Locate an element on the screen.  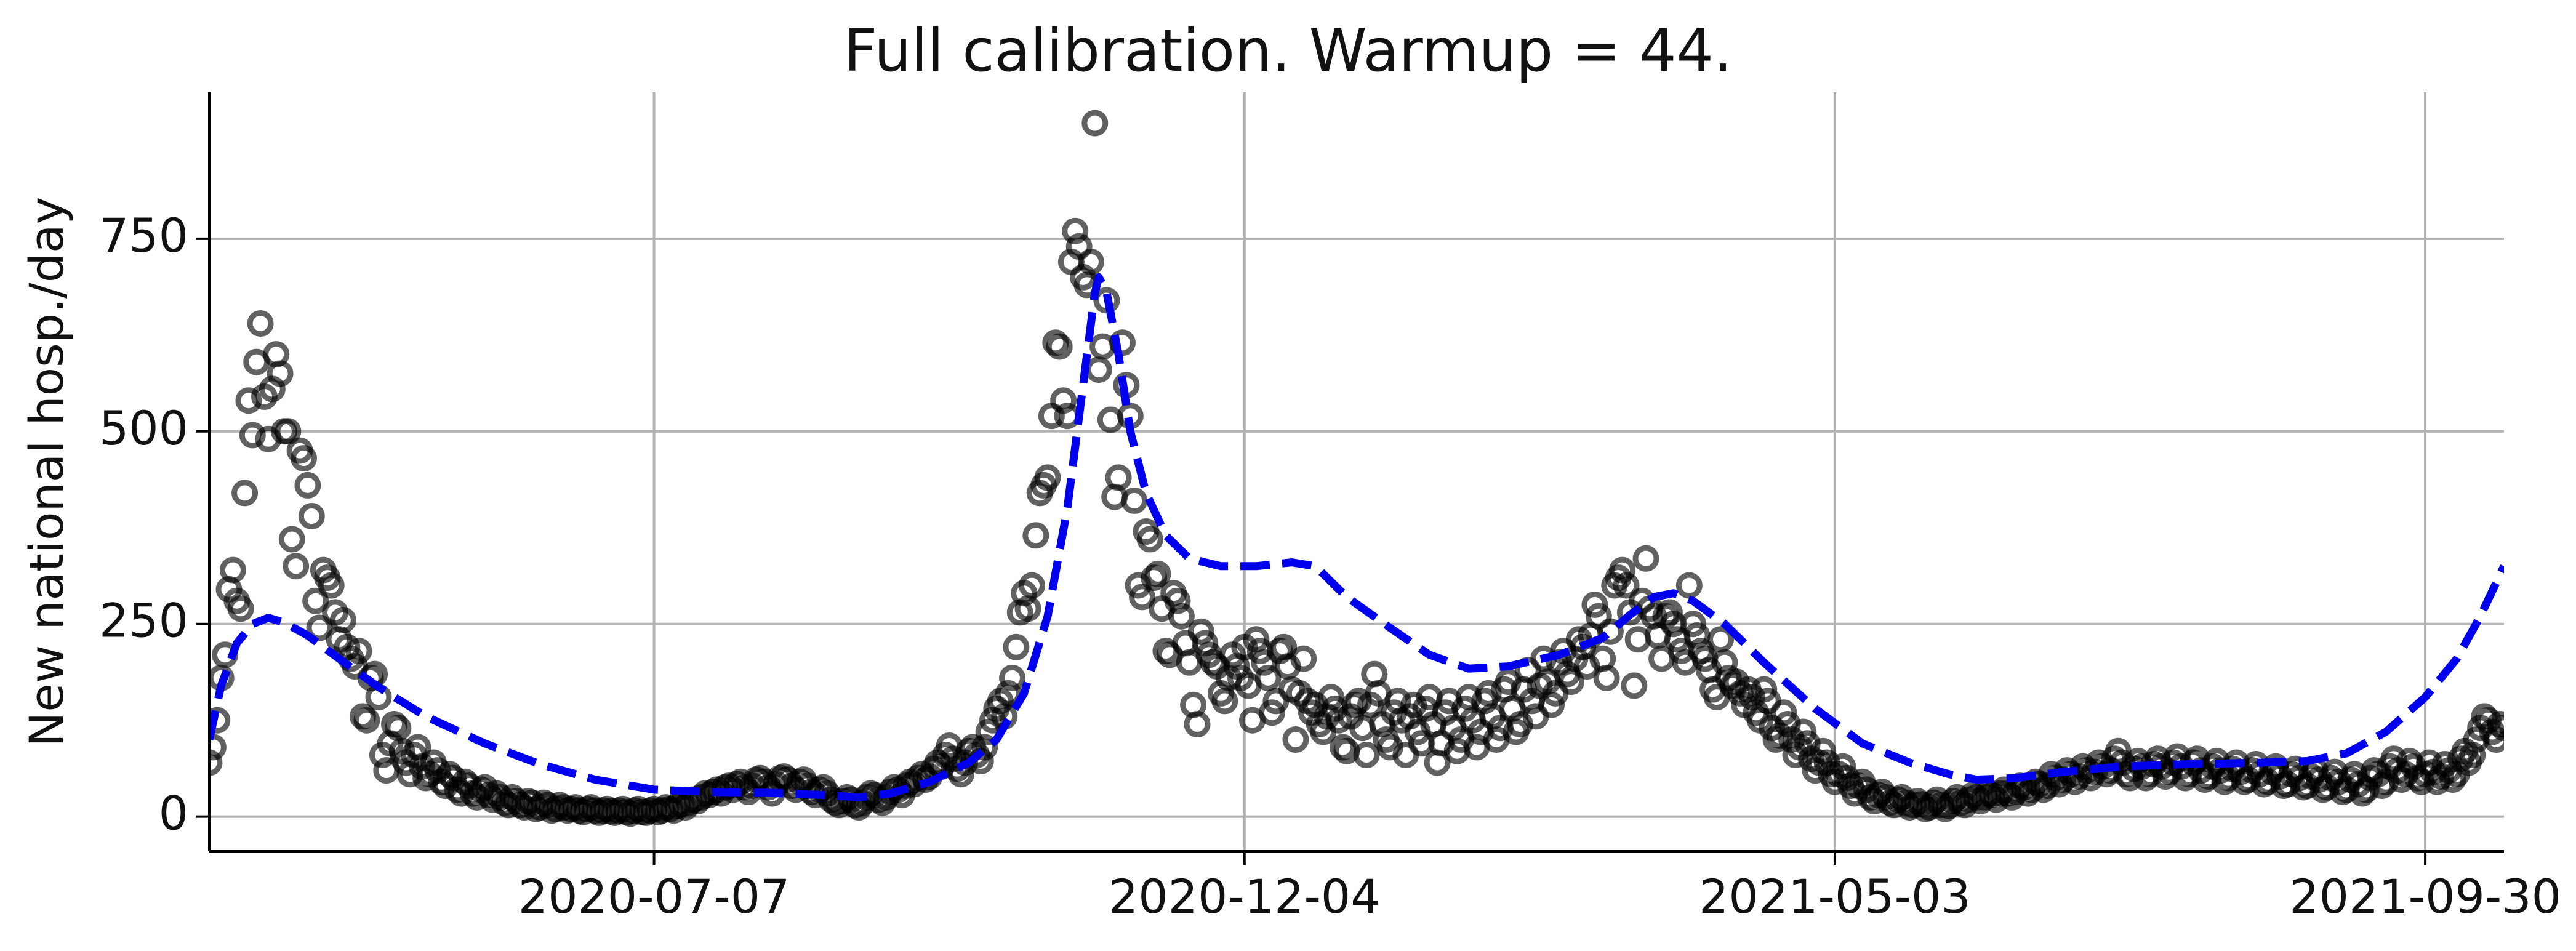
y-tick-label: 750 is located at coordinates (143, 235).